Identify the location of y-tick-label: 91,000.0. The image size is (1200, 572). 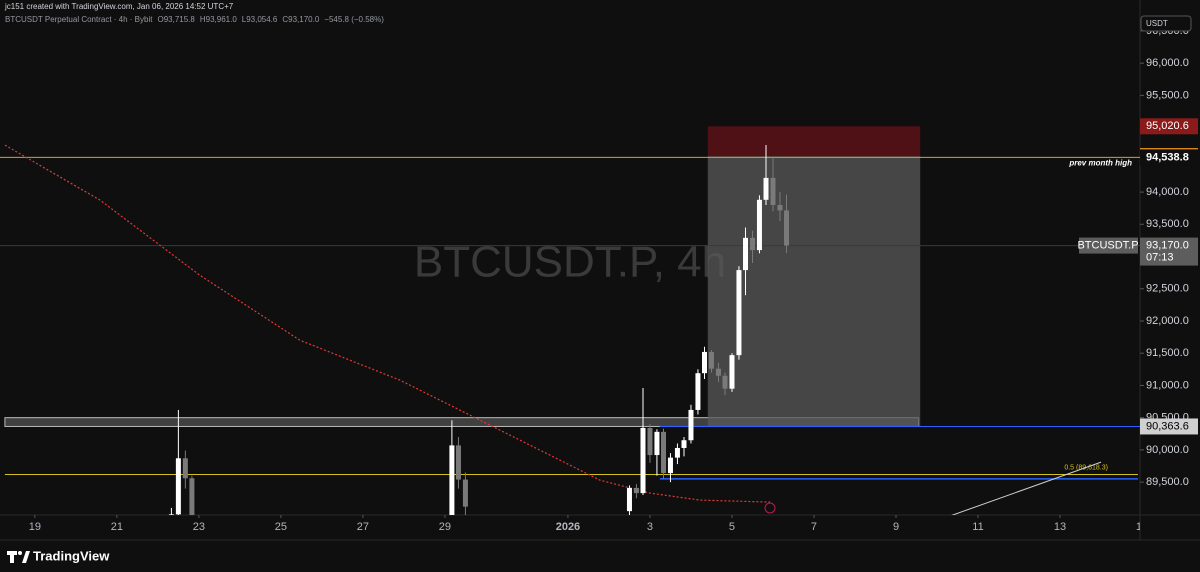
(1167, 385).